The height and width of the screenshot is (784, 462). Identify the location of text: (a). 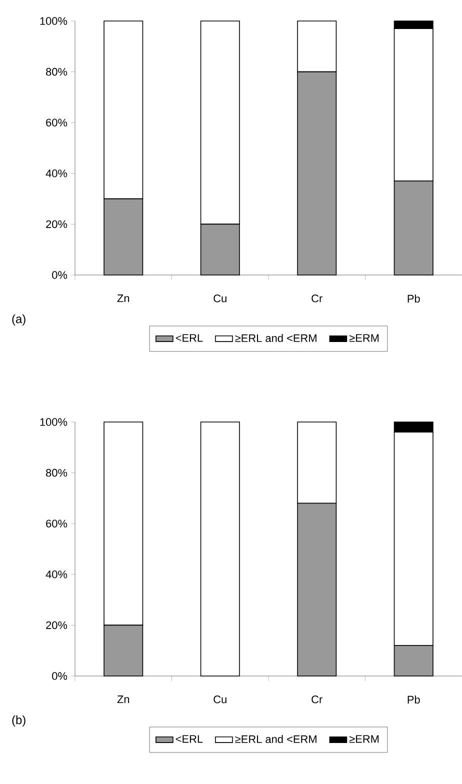
(19, 320).